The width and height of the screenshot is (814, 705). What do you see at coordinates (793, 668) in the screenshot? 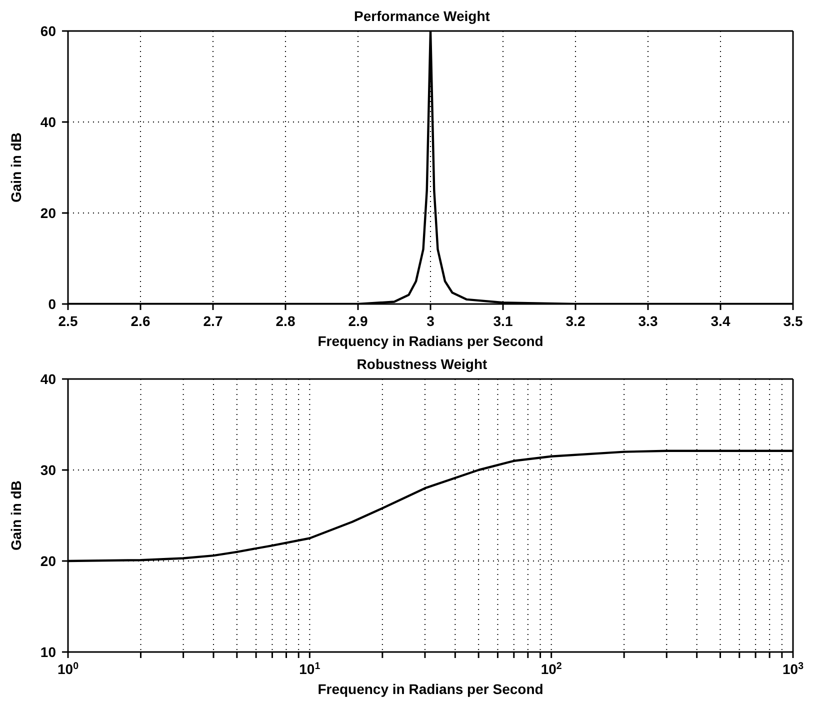
I see `x-tick-label: 10$^{3}$` at bounding box center [793, 668].